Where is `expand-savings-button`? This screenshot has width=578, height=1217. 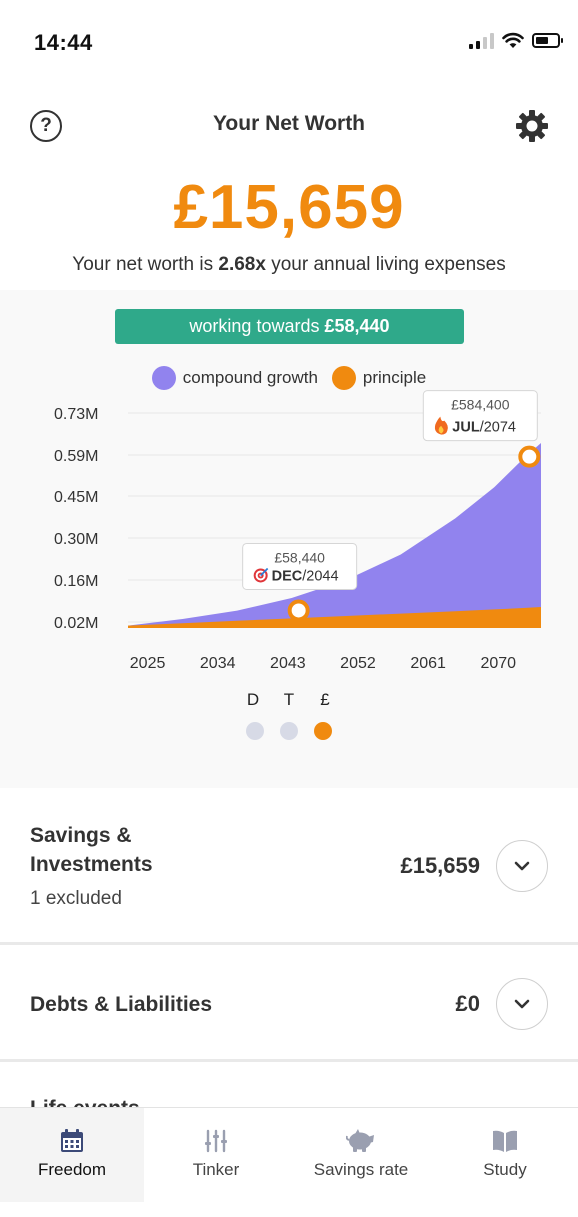 expand-savings-button is located at coordinates (522, 866).